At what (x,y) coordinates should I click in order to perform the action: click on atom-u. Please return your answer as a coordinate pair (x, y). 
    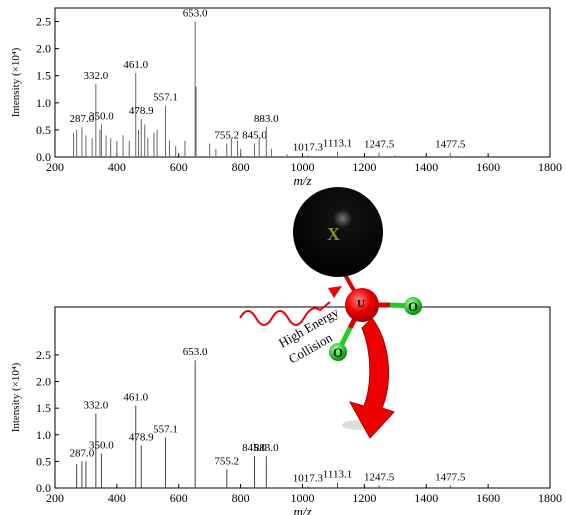
    Looking at the image, I should click on (362, 305).